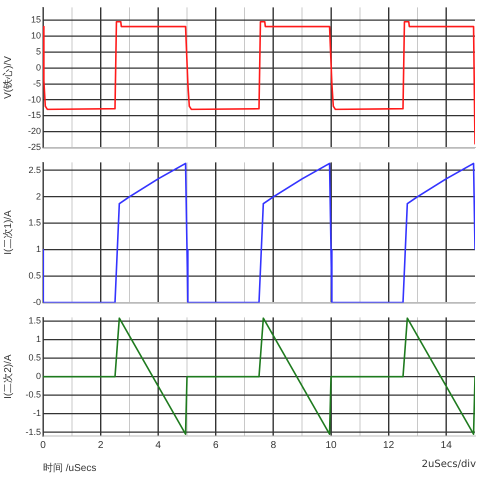 The image size is (480, 494). What do you see at coordinates (34, 147) in the screenshot?
I see `y-tick-label: -25` at bounding box center [34, 147].